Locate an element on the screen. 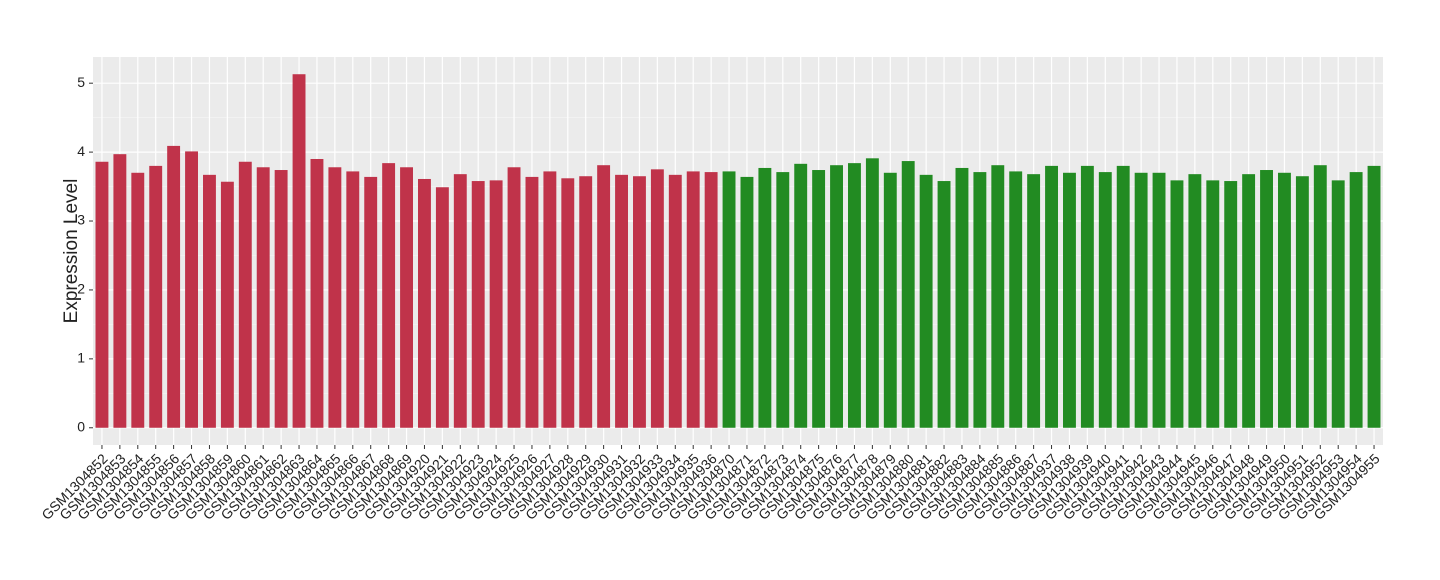 Image resolution: width=1440 pixels, height=580 pixels. y-tick-label: 0 is located at coordinates (81, 426).